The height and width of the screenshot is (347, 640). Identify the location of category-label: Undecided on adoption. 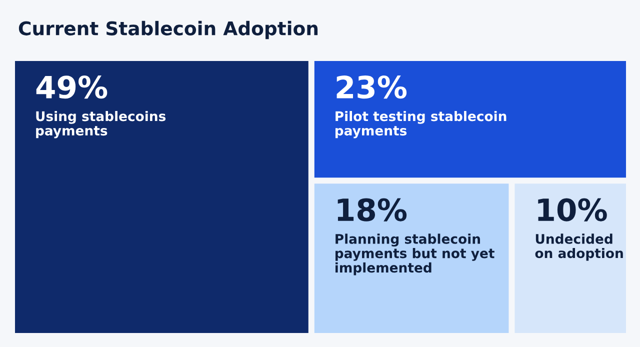
(579, 247).